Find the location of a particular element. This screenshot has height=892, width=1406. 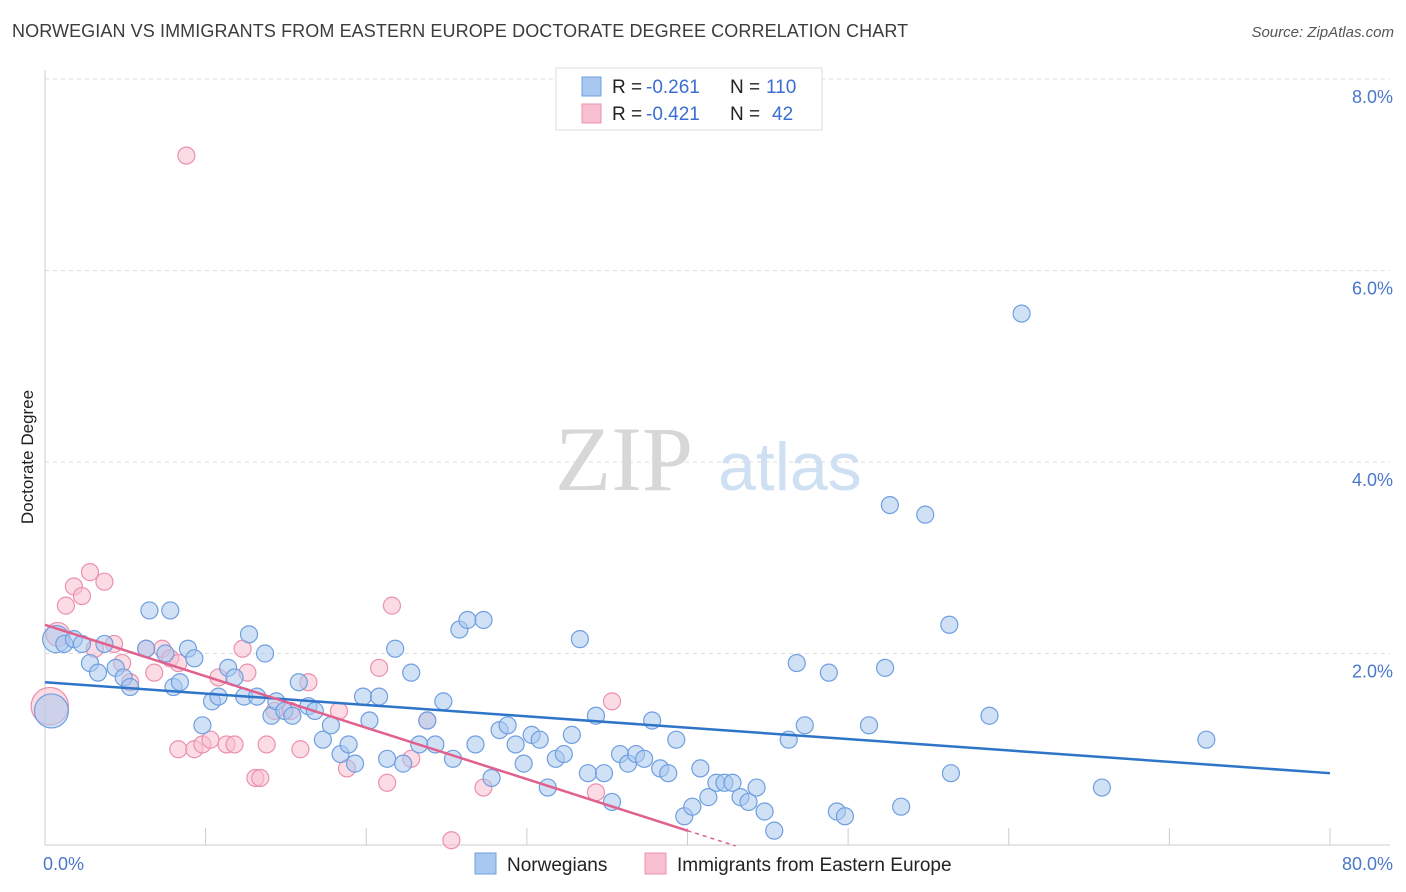

watermark-atlas: atlas is located at coordinates (790, 467).